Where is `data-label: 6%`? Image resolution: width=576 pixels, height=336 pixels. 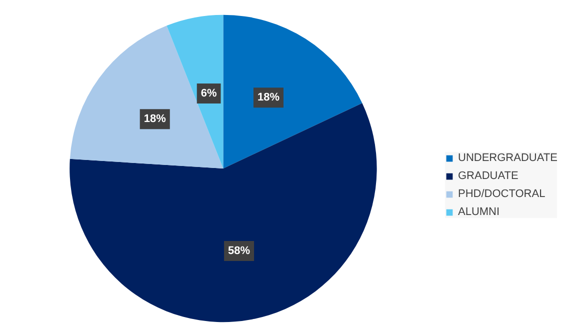 data-label: 6% is located at coordinates (208, 93).